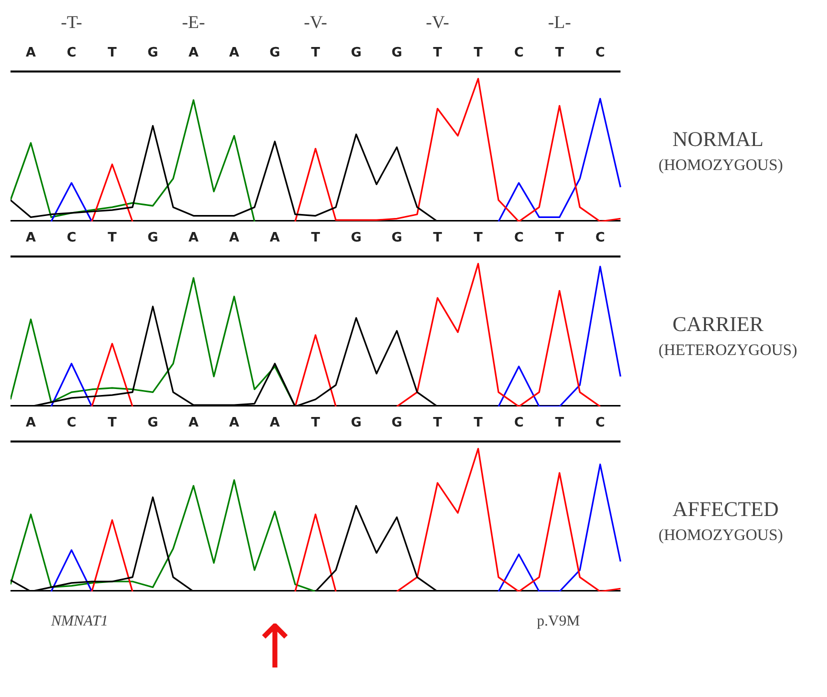 Image resolution: width=827 pixels, height=697 pixels. What do you see at coordinates (558, 621) in the screenshot?
I see `text: p.V9M` at bounding box center [558, 621].